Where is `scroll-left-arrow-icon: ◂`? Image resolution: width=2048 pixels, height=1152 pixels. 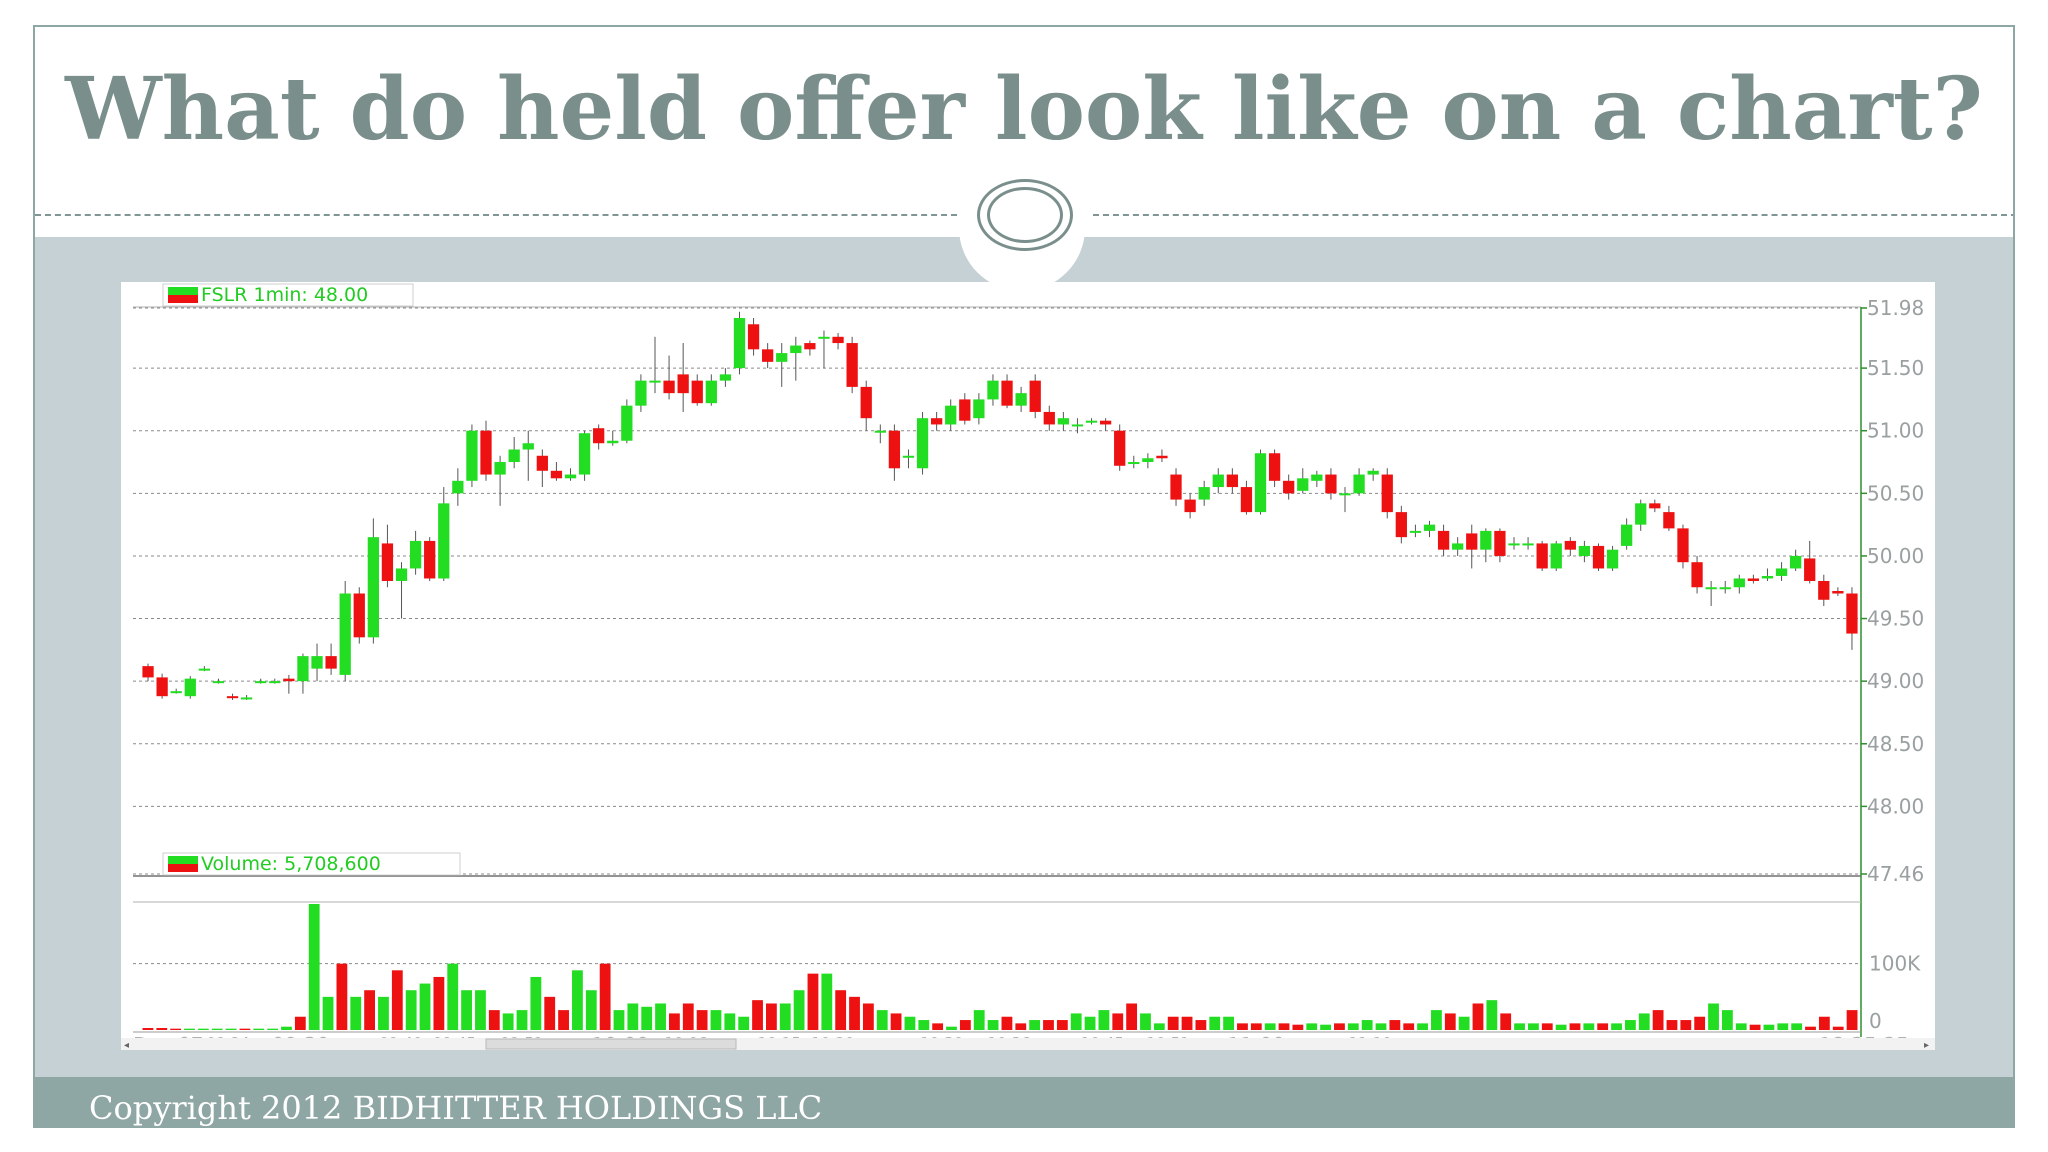
scroll-left-arrow-icon: ◂ is located at coordinates (126, 1045).